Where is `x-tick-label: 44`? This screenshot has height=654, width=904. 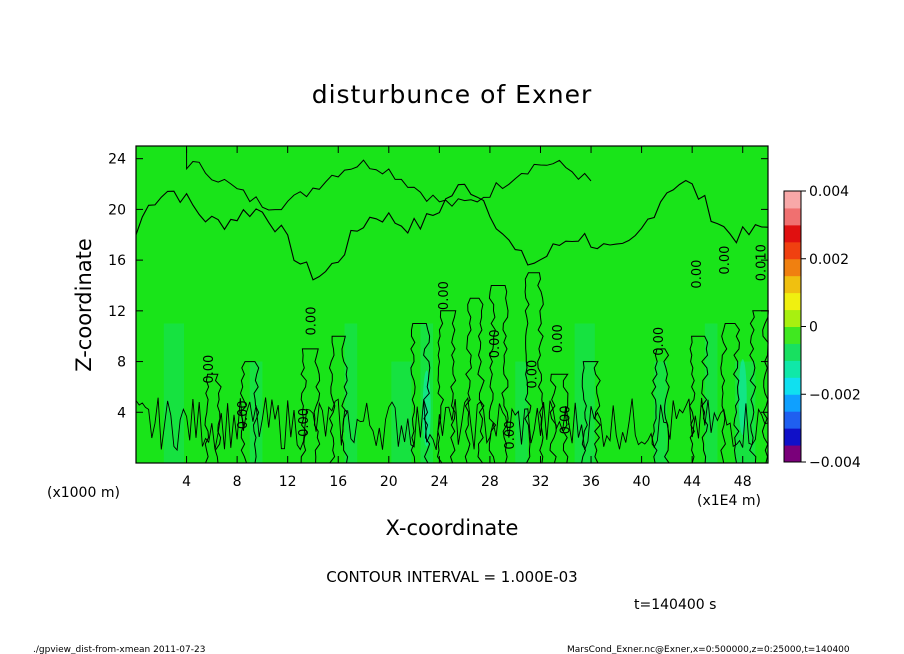
x-tick-label: 44 is located at coordinates (692, 482).